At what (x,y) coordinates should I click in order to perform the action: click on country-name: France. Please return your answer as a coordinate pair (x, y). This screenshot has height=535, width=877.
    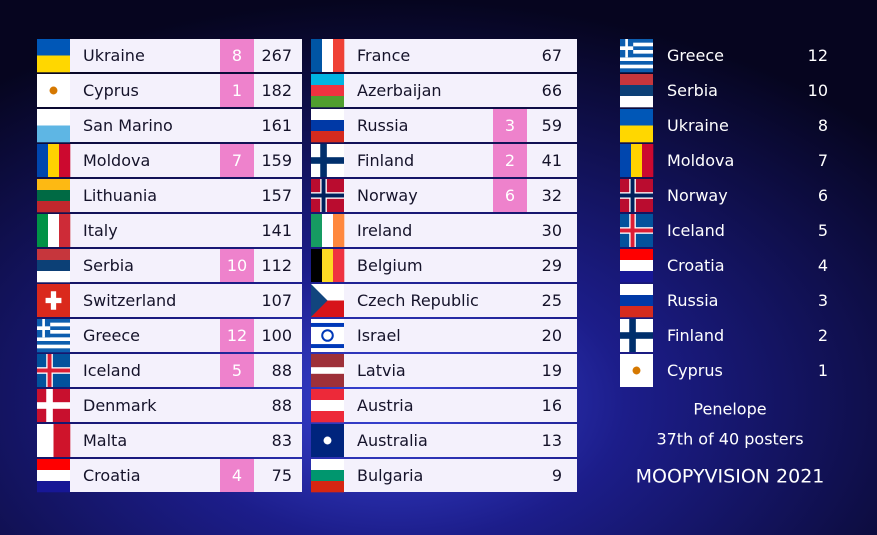
    Looking at the image, I should click on (383, 55).